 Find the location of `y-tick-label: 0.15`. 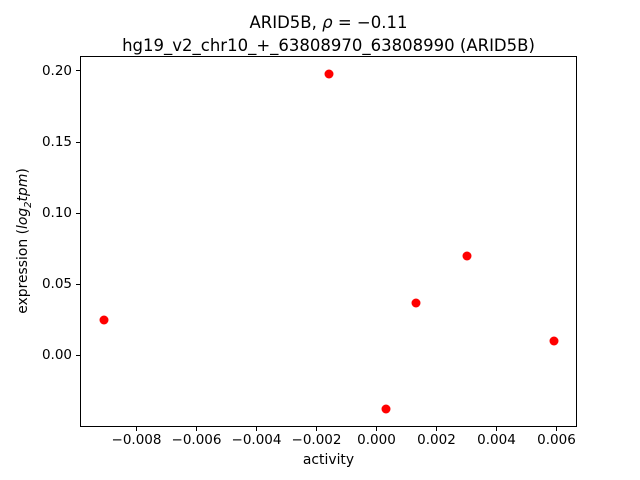

y-tick-label: 0.15 is located at coordinates (56, 142).